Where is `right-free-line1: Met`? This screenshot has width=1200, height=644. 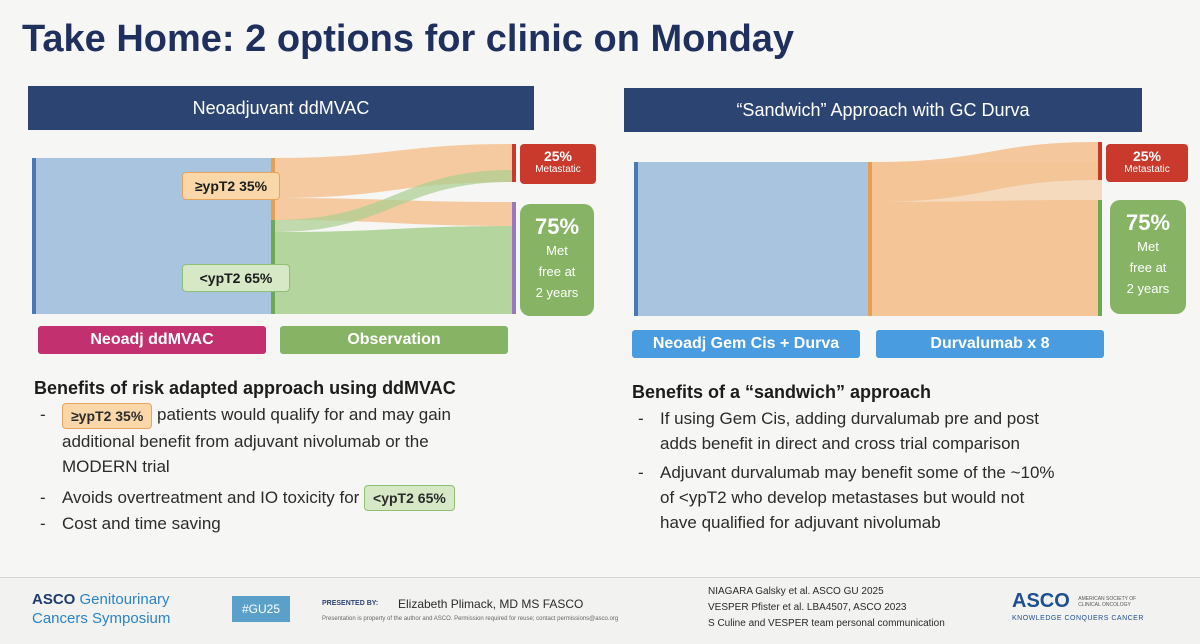
right-free-line1: Met is located at coordinates (1148, 246).